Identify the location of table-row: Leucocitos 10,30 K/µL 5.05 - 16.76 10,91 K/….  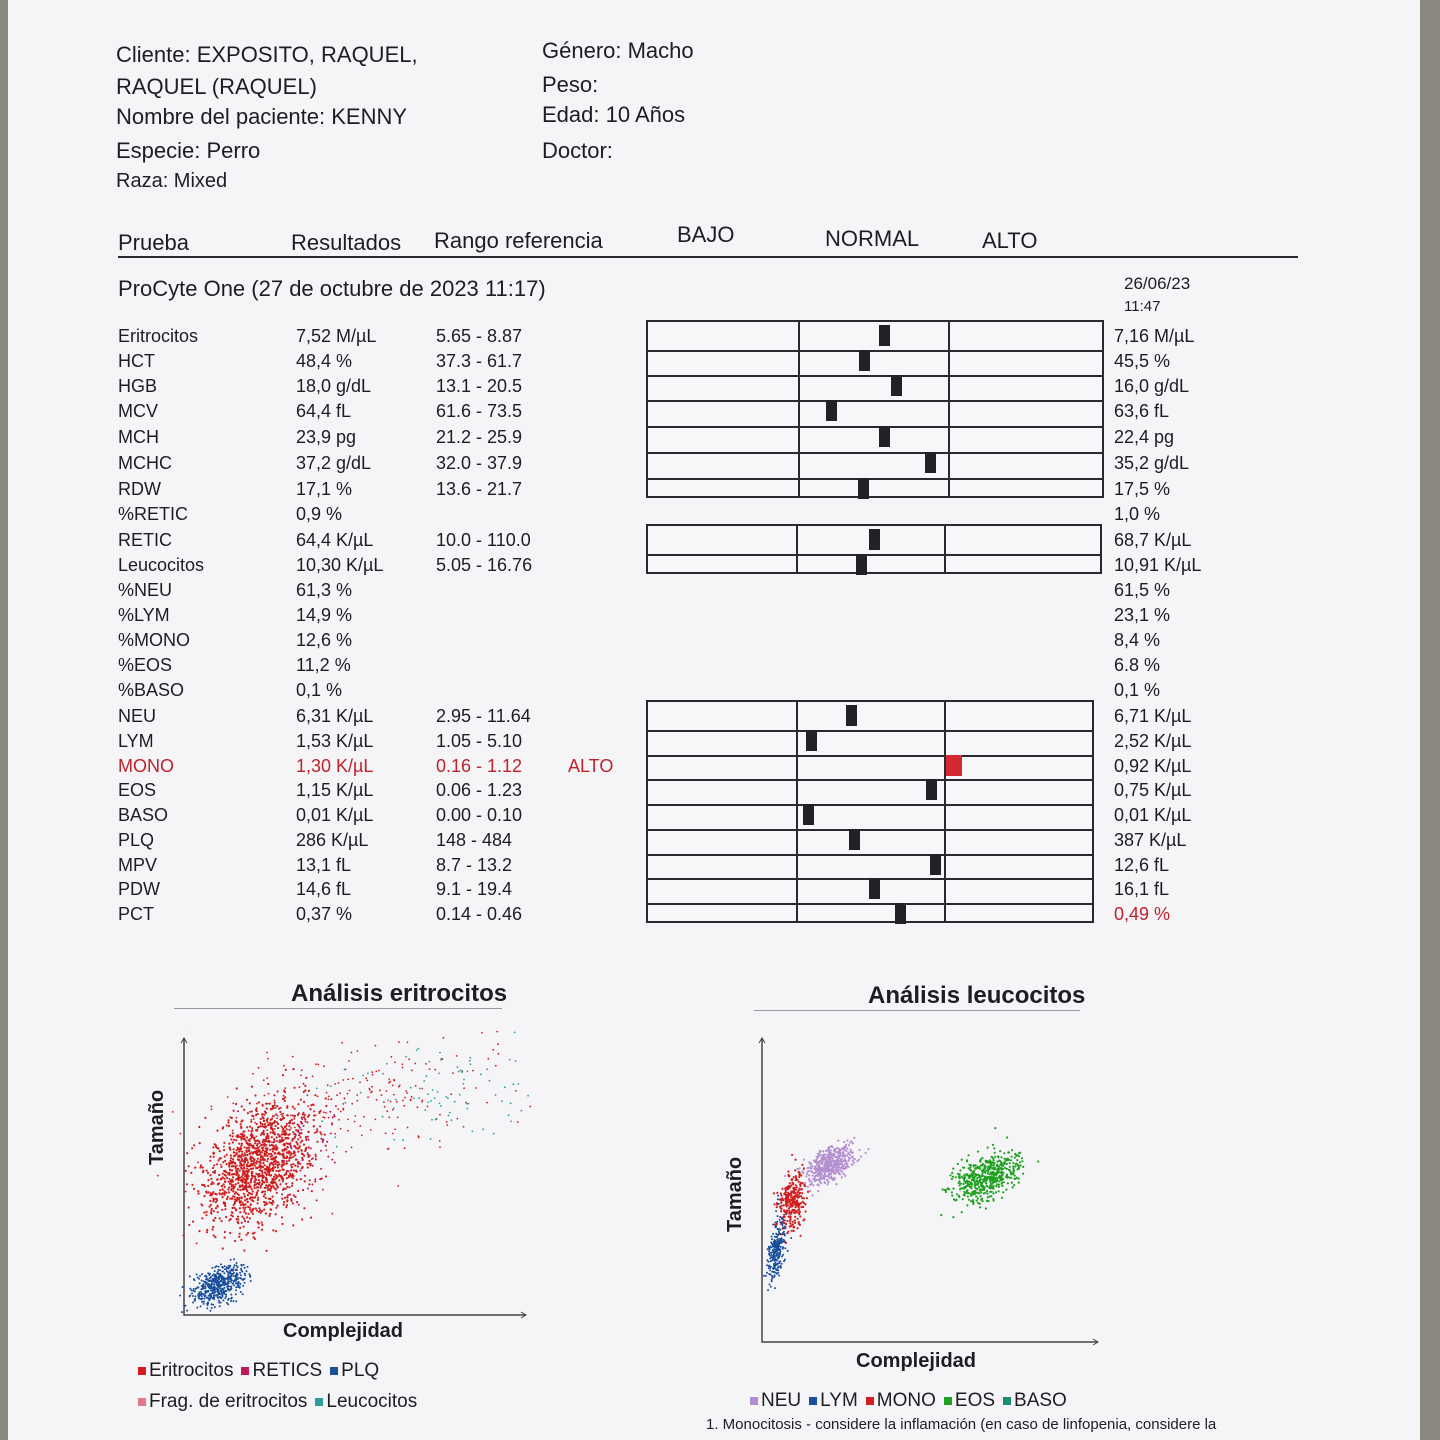
(714, 567).